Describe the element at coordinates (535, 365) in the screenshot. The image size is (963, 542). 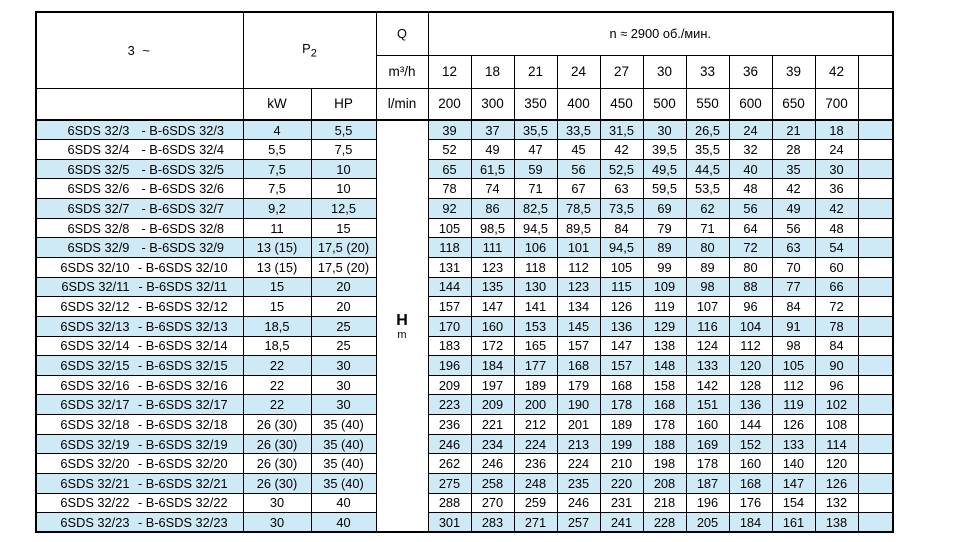
I see `head-value-cell: 177` at that location.